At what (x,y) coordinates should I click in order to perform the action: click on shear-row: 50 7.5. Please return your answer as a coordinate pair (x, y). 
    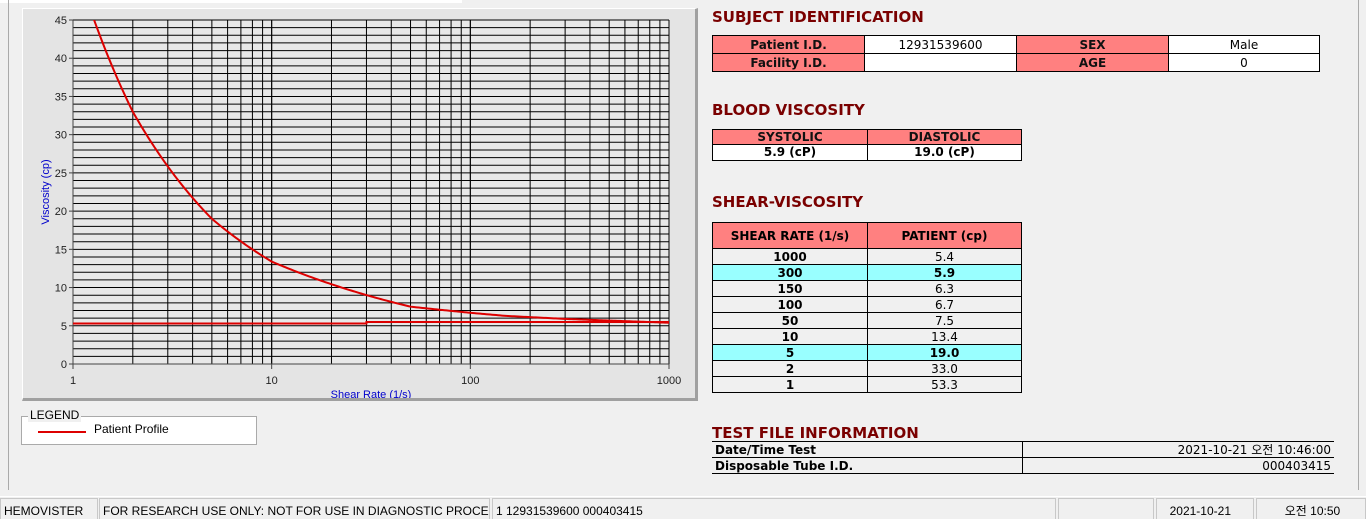
    Looking at the image, I should click on (867, 320).